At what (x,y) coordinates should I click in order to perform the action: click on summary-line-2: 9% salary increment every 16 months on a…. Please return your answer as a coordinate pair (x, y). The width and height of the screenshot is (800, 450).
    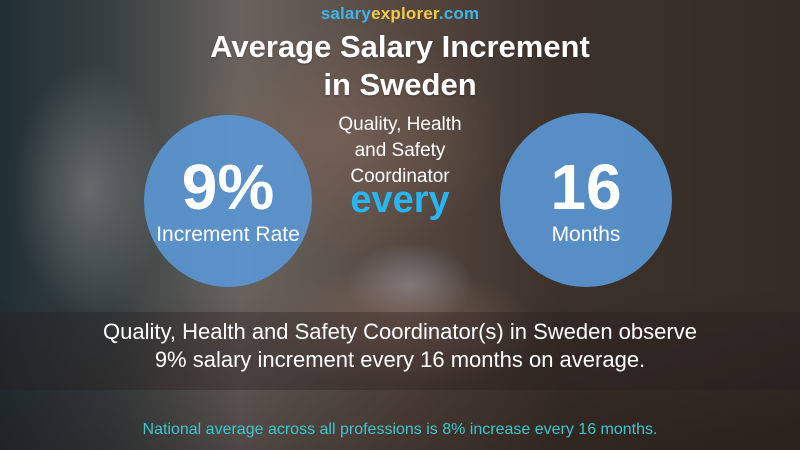
    Looking at the image, I should click on (400, 359).